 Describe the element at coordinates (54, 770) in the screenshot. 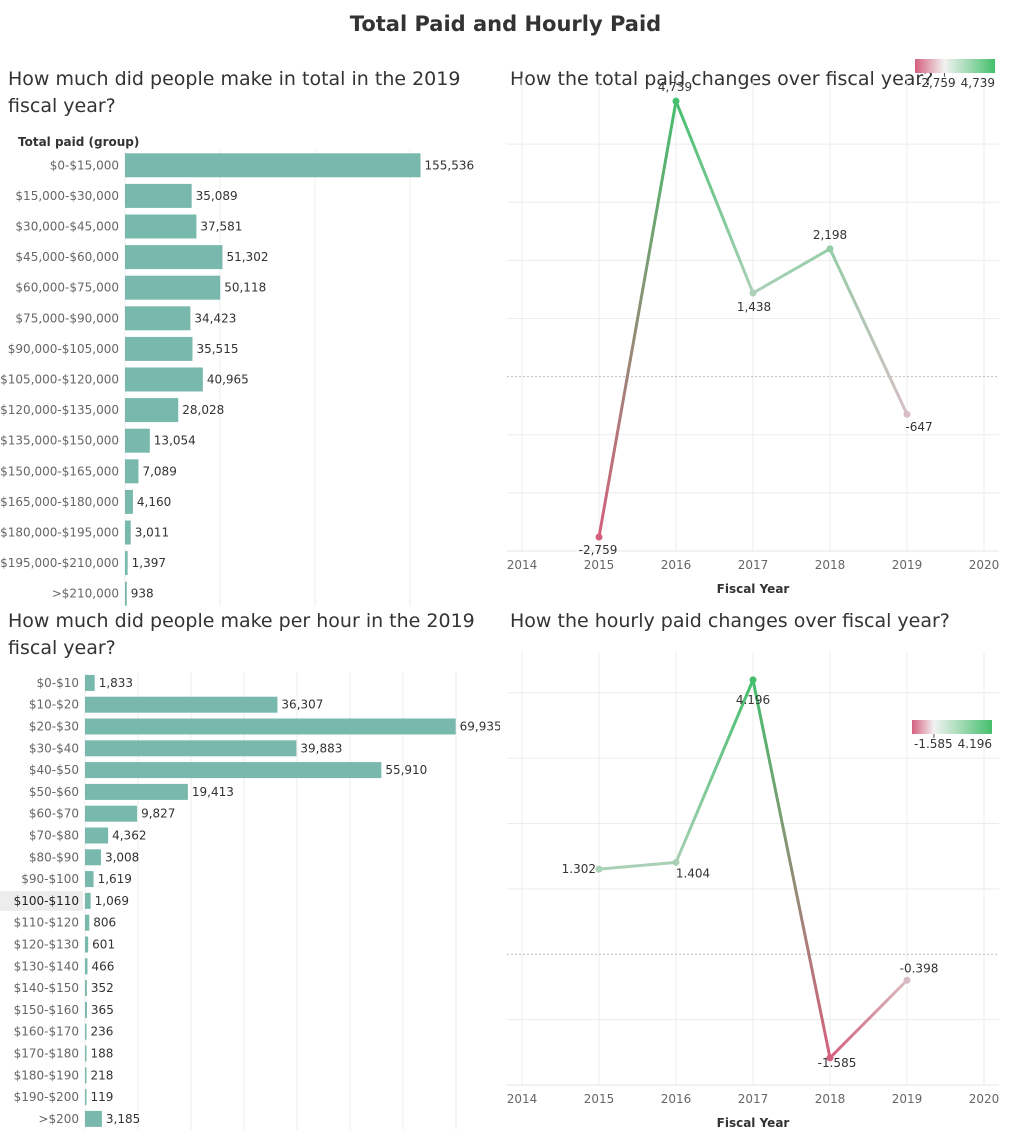

I see `category-label: $40-$50` at that location.